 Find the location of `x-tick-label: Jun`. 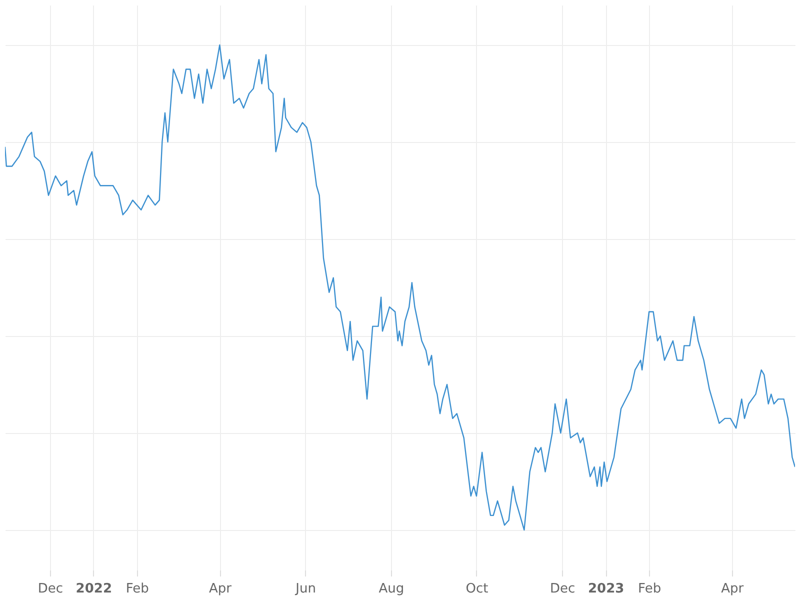

x-tick-label: Jun is located at coordinates (305, 589).